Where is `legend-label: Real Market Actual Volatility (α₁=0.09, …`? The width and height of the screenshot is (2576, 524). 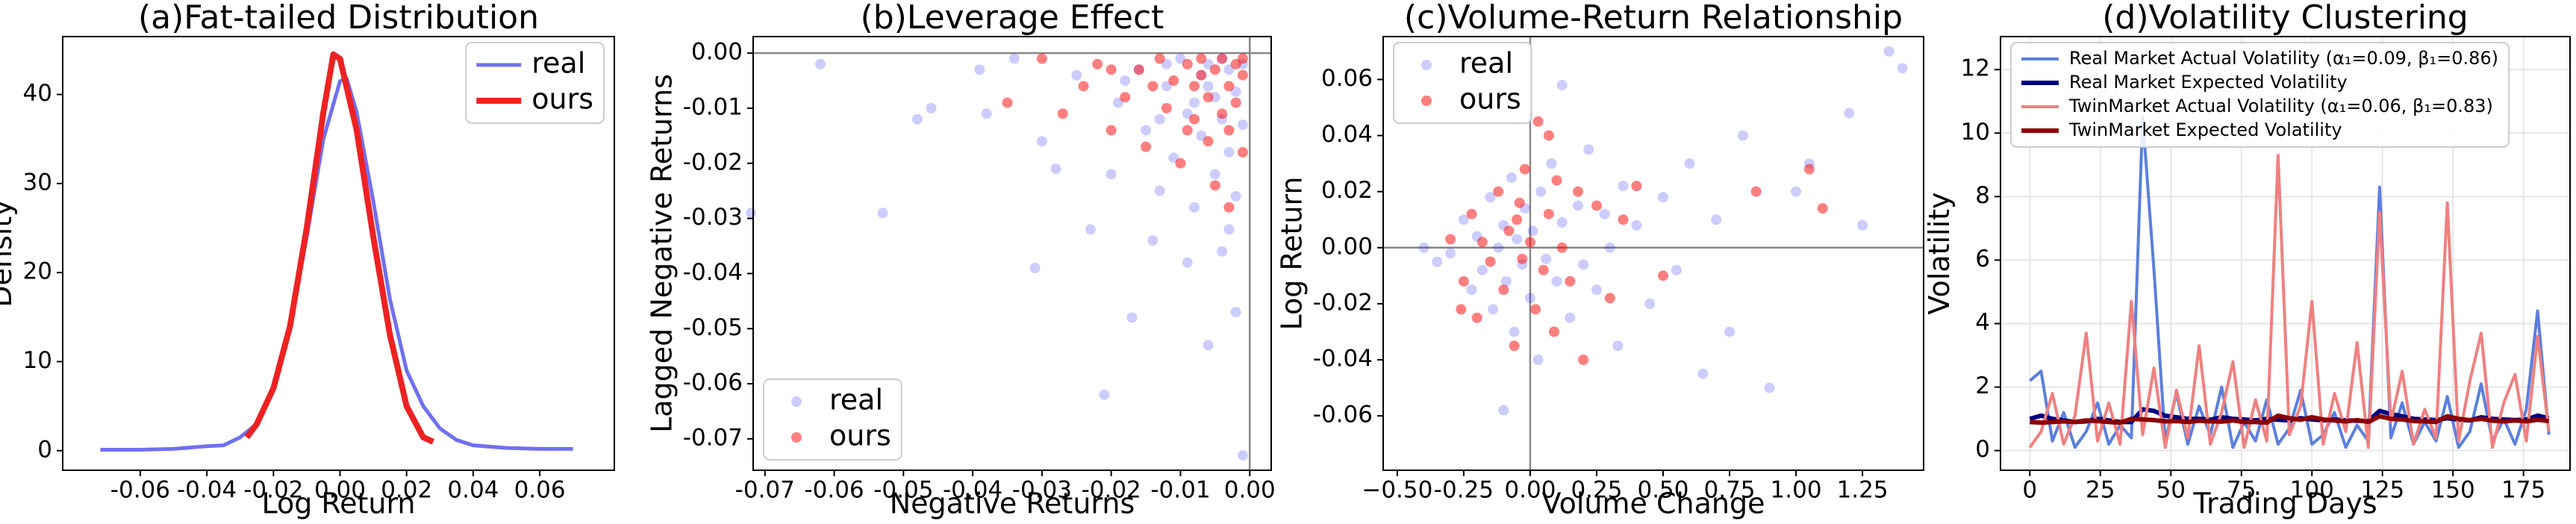
legend-label: Real Market Actual Volatility (α₁=0.09, … is located at coordinates (2283, 58).